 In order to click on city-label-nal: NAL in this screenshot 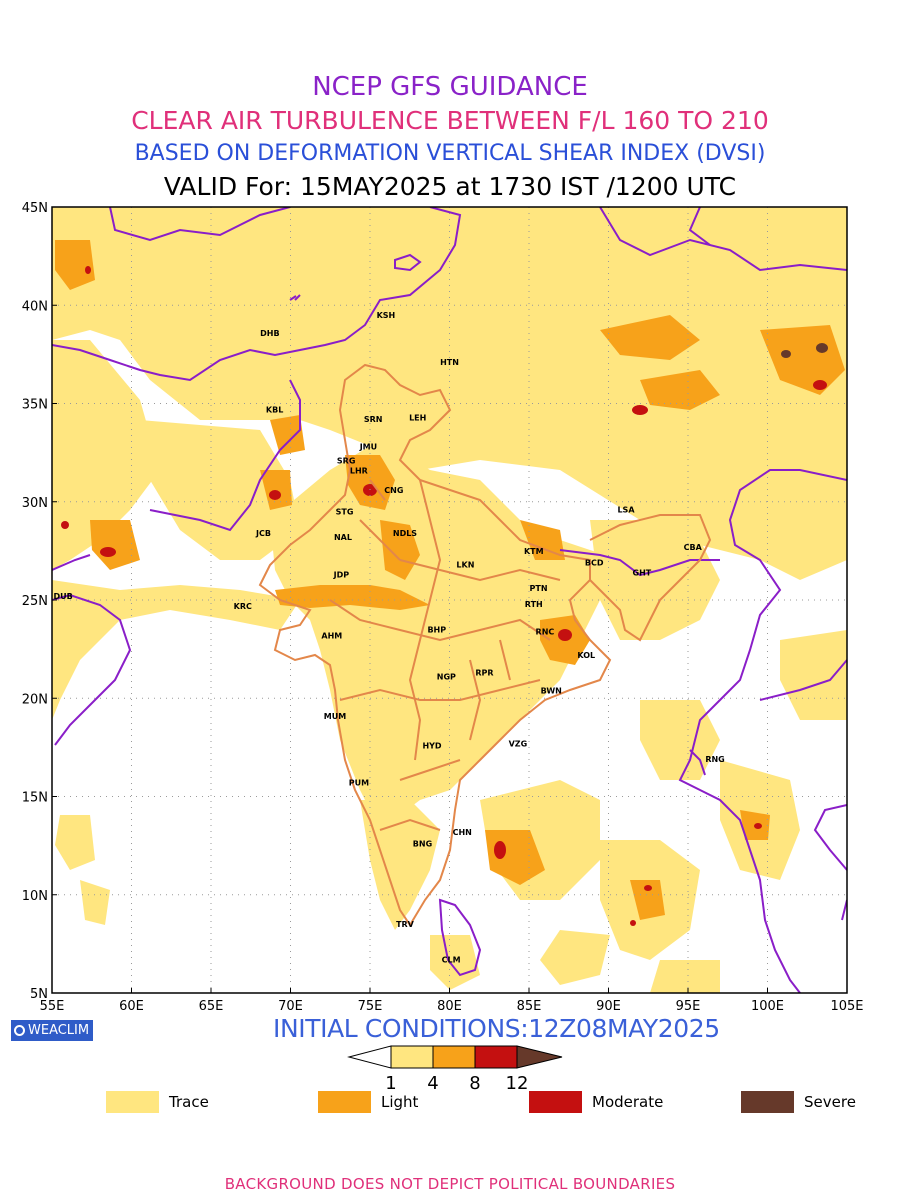, I will do `click(343, 537)`.